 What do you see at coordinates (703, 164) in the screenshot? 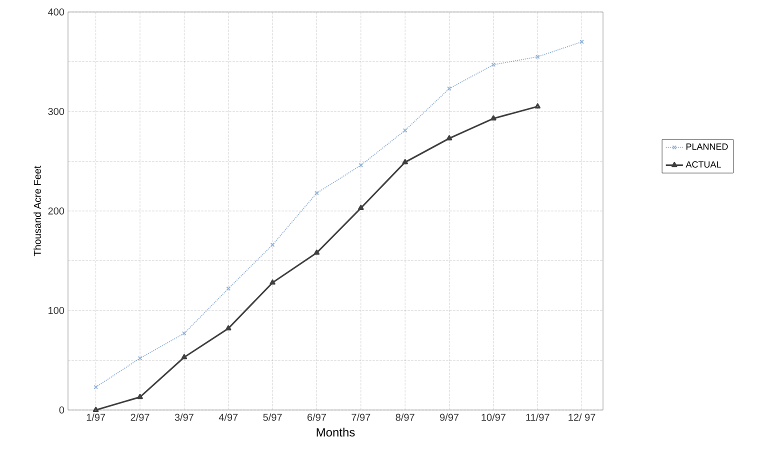
I see `legend-label: ACTUAL` at bounding box center [703, 164].